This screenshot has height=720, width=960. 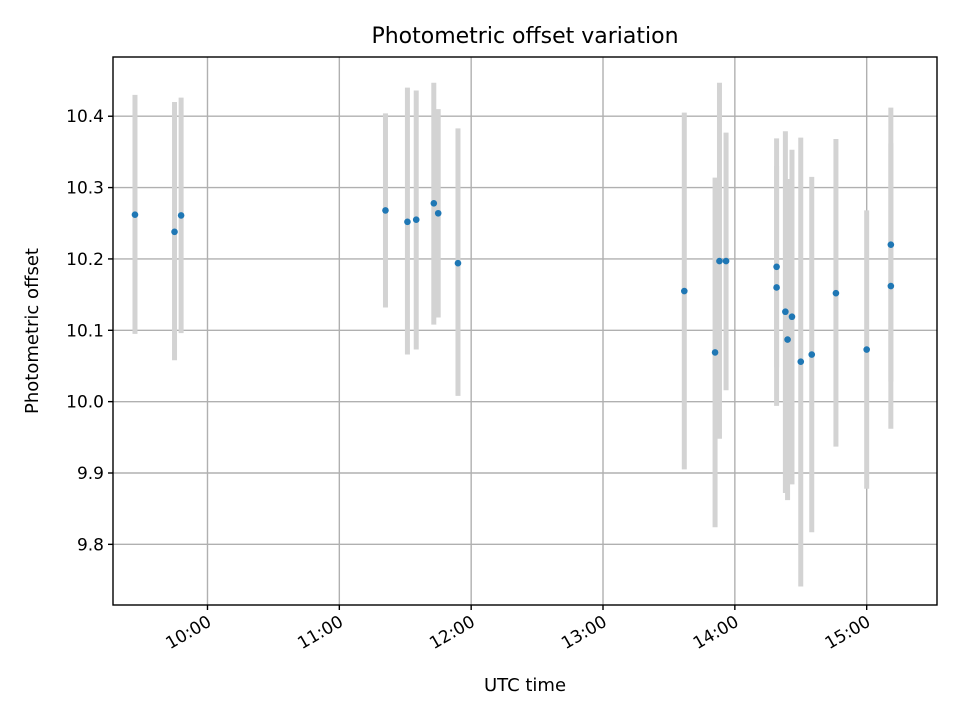 I want to click on y-tick-label: 10.0, so click(x=85, y=403).